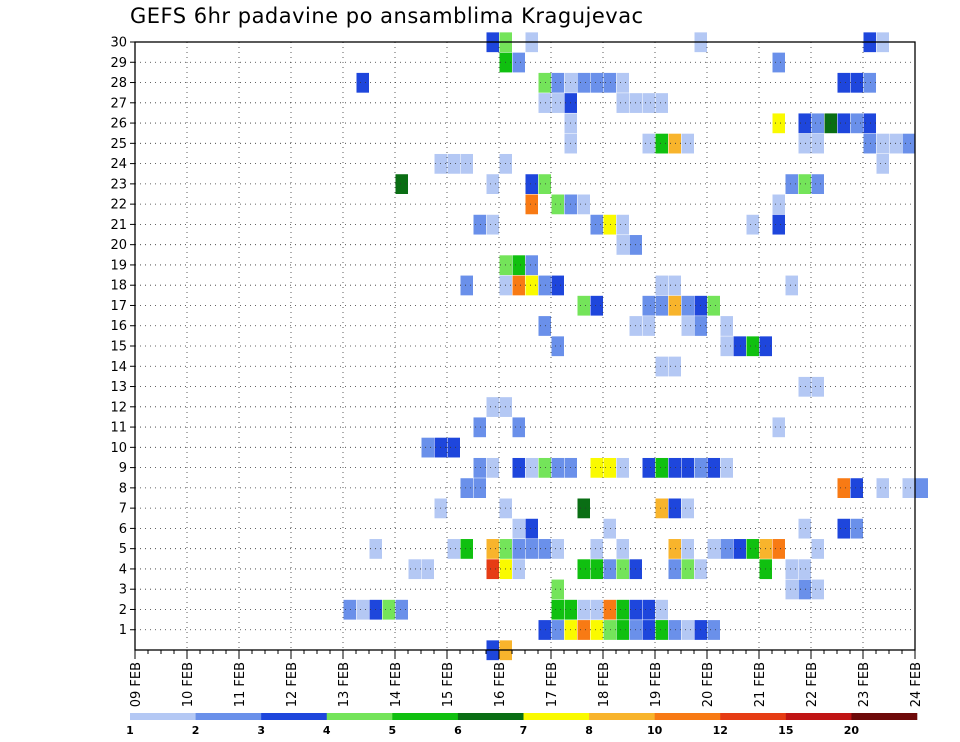 This screenshot has width=960, height=742. What do you see at coordinates (458, 730) in the screenshot?
I see `colorbar-label: 6` at bounding box center [458, 730].